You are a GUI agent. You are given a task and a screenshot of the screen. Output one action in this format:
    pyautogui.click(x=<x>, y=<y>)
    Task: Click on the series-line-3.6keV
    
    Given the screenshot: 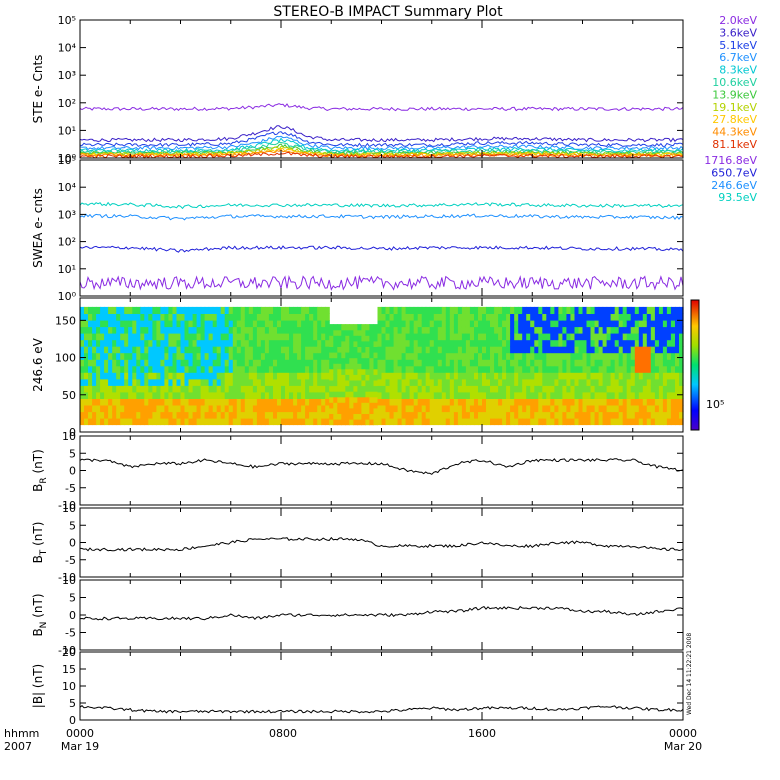 What is the action you would take?
    pyautogui.click(x=381, y=134)
    